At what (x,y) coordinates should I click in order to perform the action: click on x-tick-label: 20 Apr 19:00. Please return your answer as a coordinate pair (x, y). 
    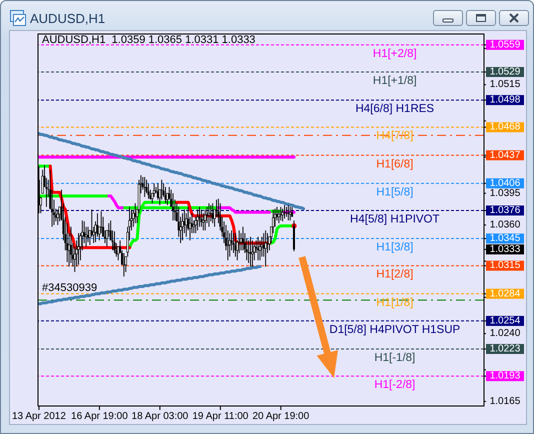
    Looking at the image, I should click on (281, 416).